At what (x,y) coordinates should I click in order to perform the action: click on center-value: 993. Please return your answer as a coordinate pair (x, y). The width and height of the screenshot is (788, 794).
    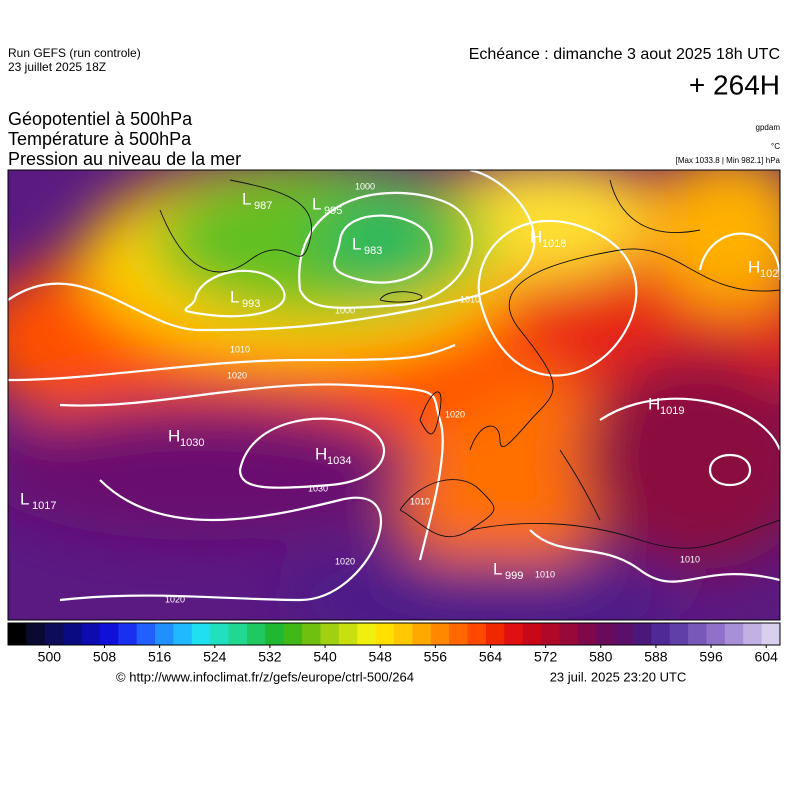
    Looking at the image, I should click on (251, 304).